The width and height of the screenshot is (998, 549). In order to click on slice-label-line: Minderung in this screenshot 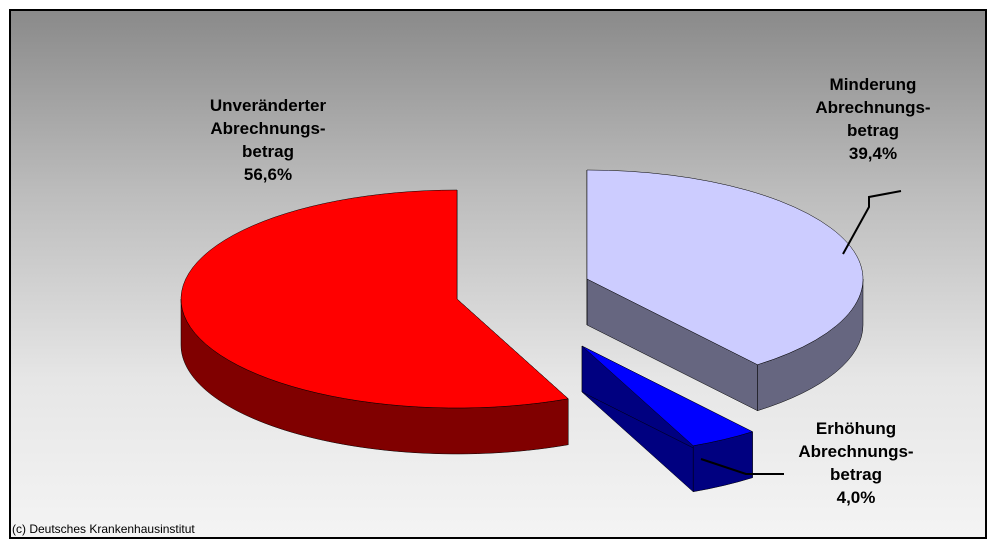, I will do `click(873, 84)`.